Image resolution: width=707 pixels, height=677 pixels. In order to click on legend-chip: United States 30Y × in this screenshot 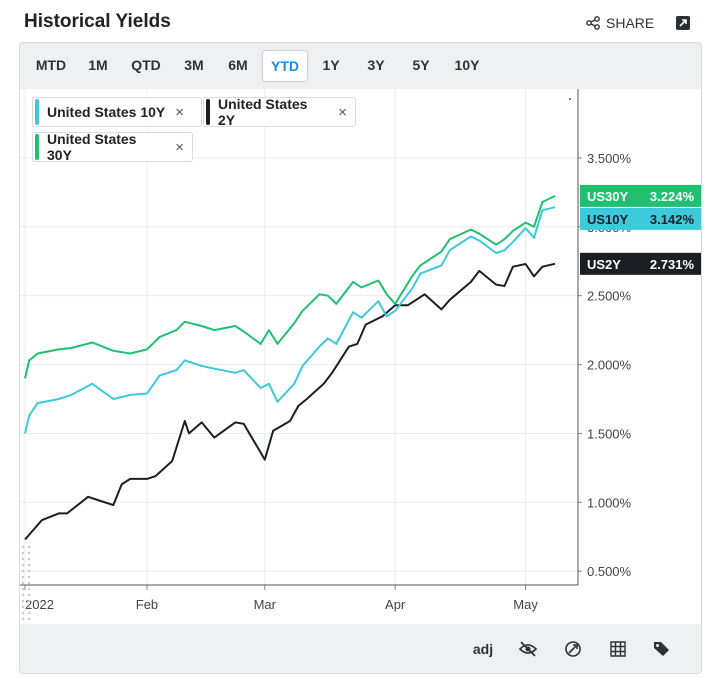, I will do `click(112, 147)`.